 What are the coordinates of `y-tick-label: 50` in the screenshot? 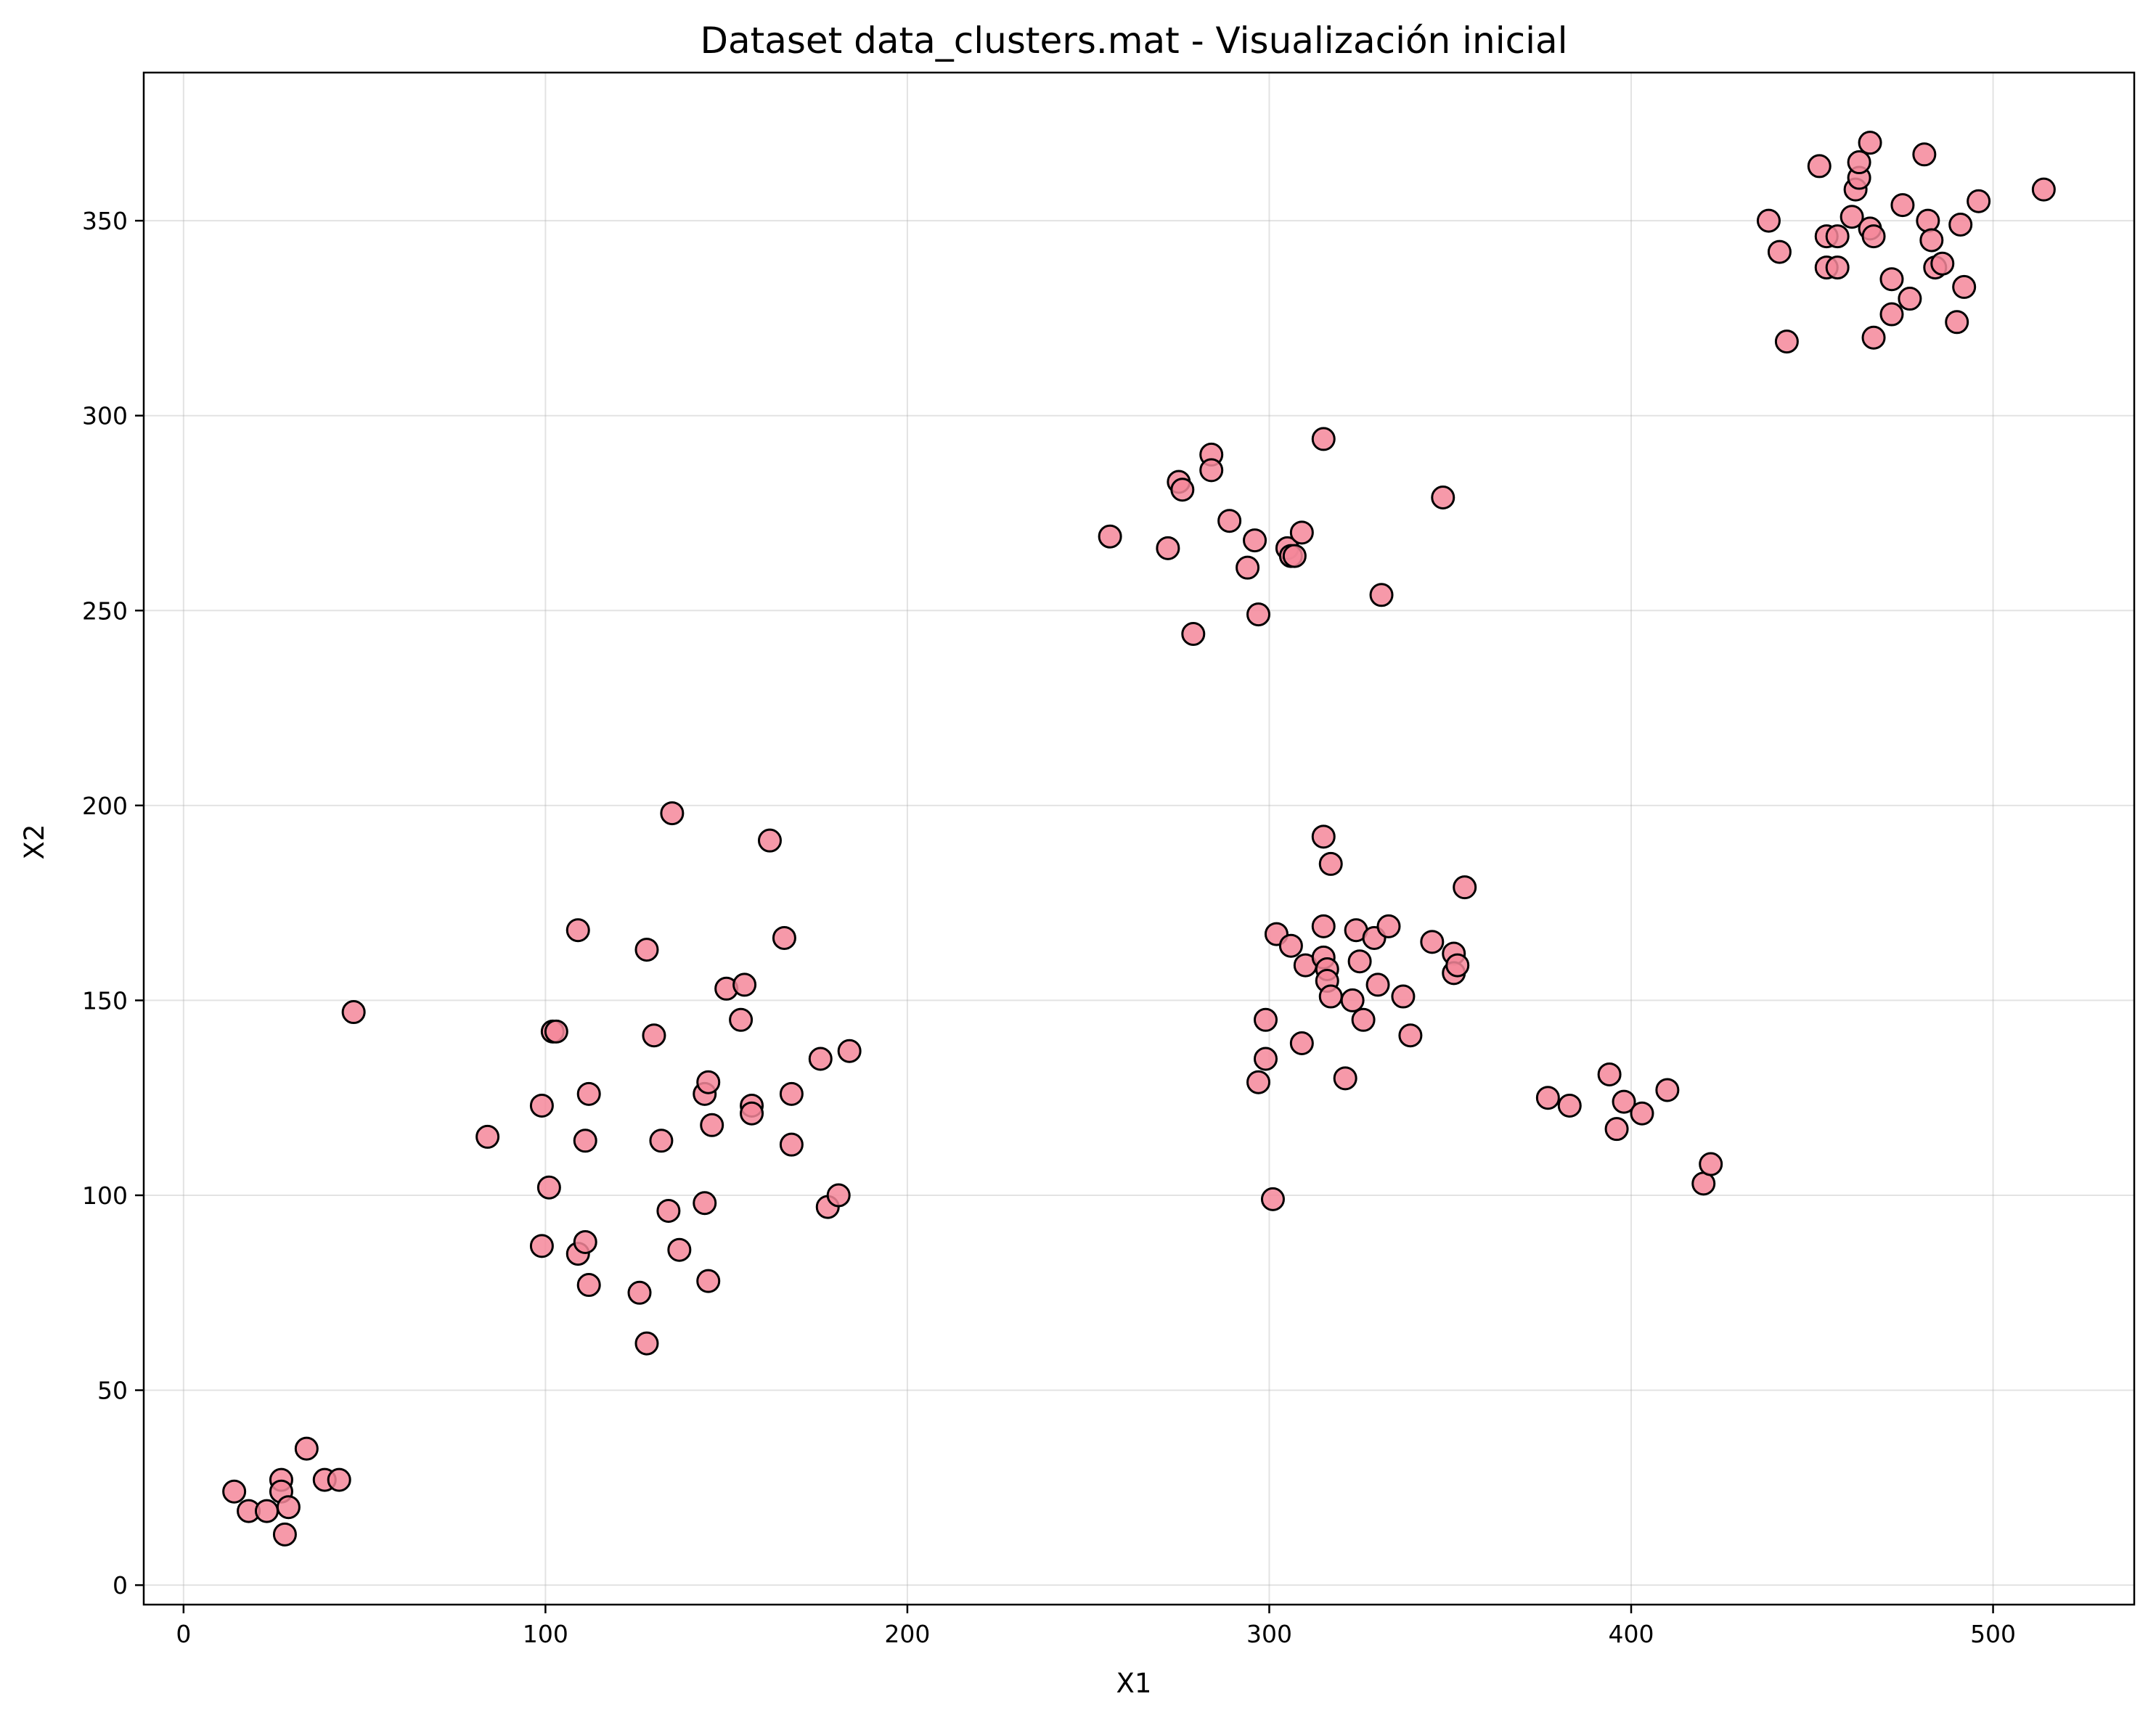 It's located at (113, 1391).